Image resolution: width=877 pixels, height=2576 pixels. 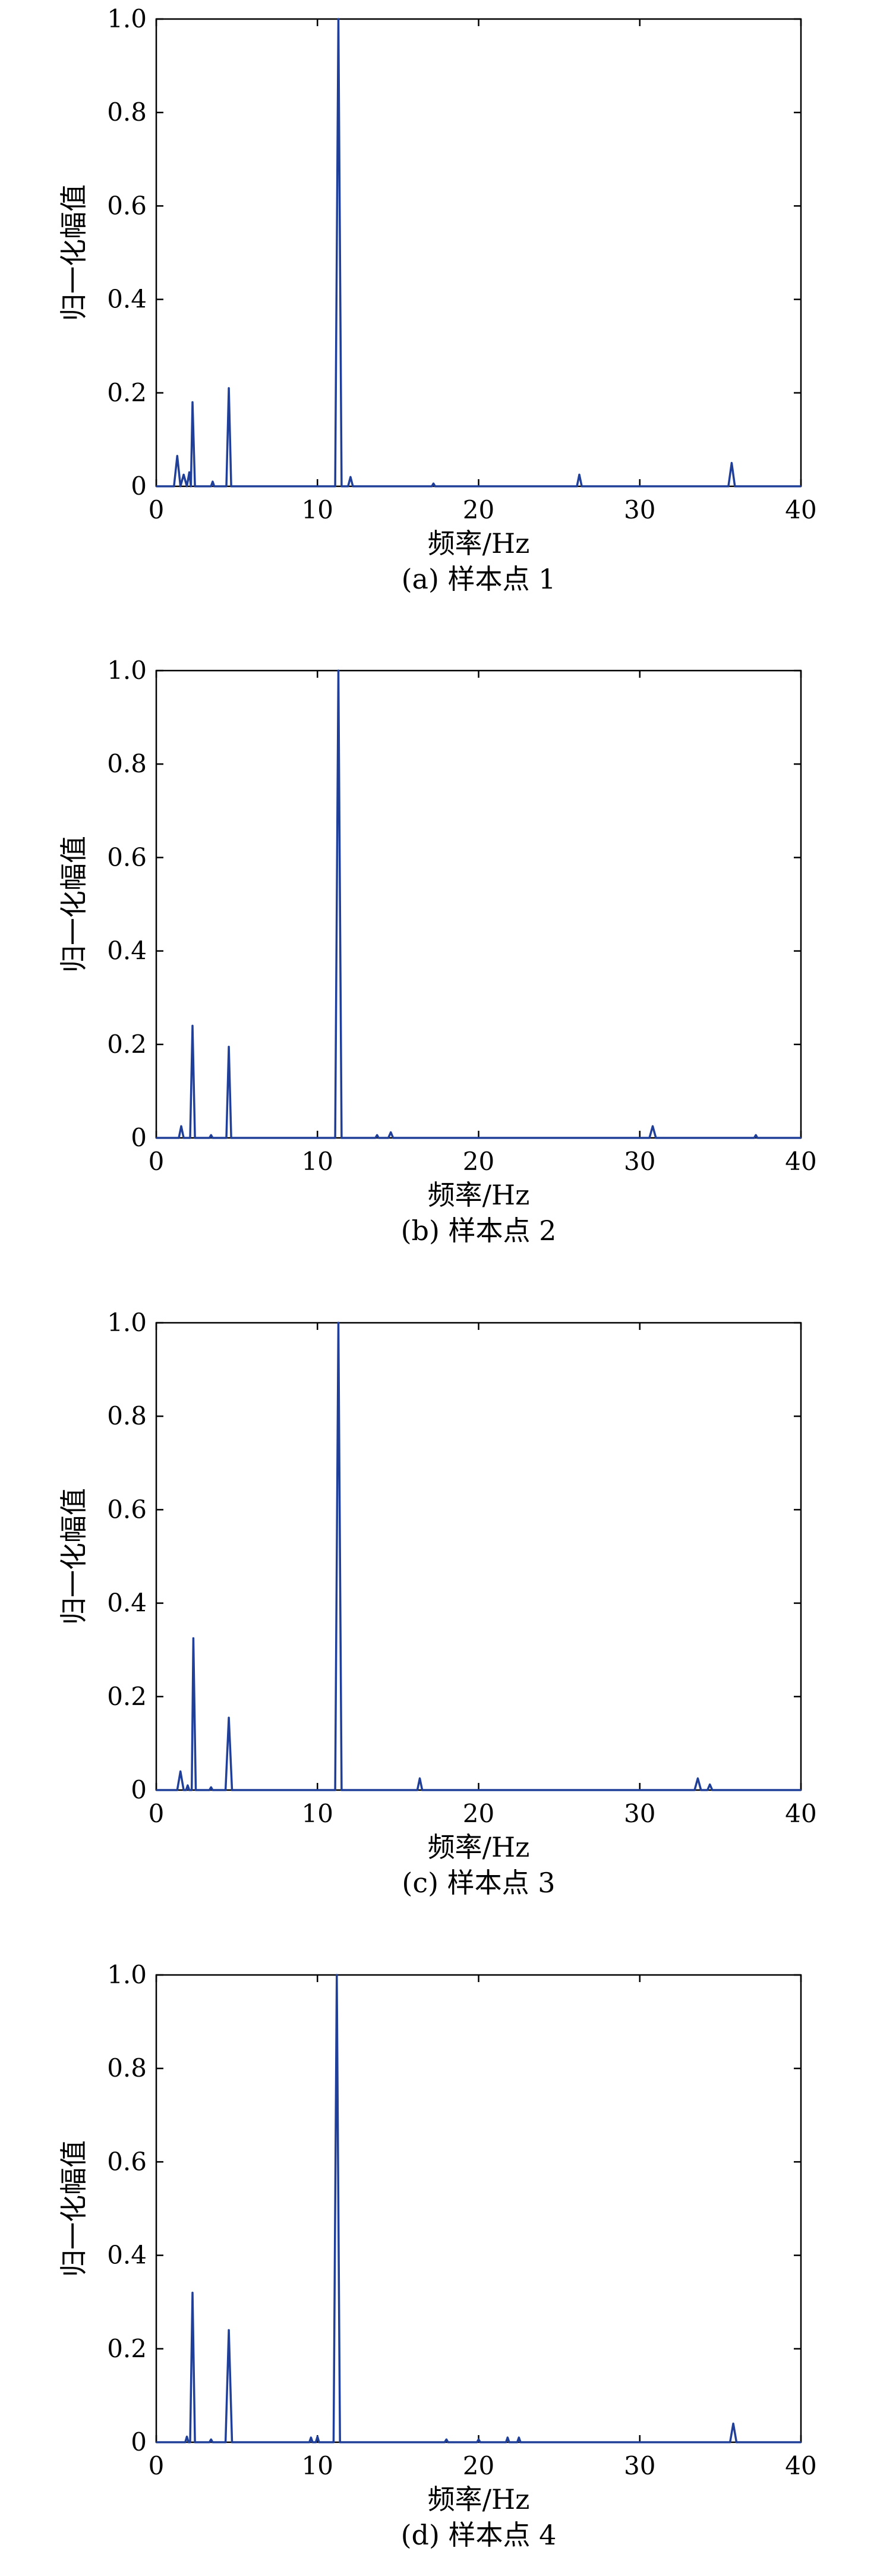 What do you see at coordinates (127, 1603) in the screenshot?
I see `y-tick-label: 0.4` at bounding box center [127, 1603].